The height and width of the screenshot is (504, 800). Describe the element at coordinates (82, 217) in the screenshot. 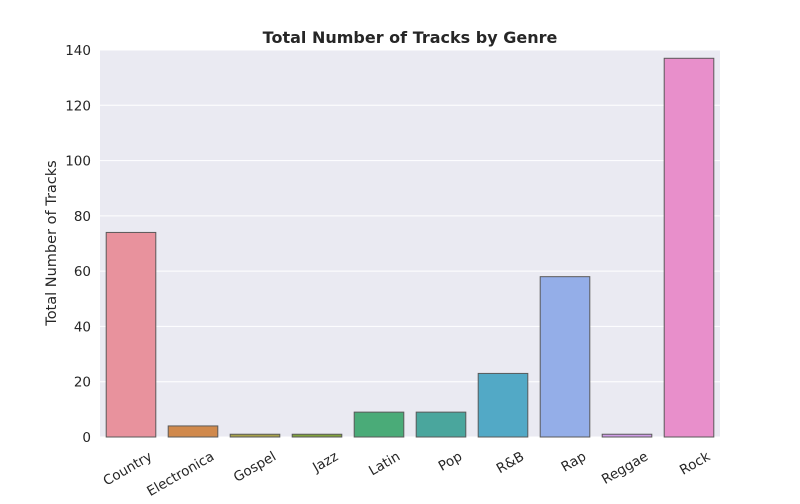

I see `y-tick-label: 80` at that location.